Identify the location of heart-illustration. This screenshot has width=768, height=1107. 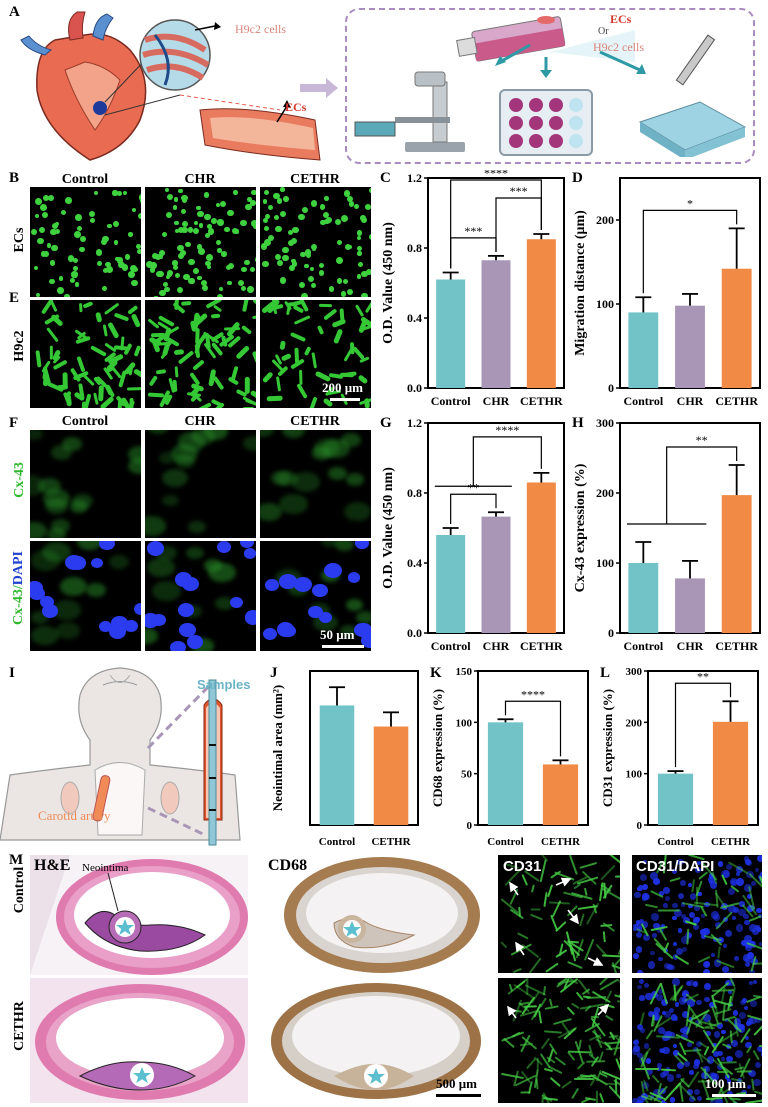
(170, 86).